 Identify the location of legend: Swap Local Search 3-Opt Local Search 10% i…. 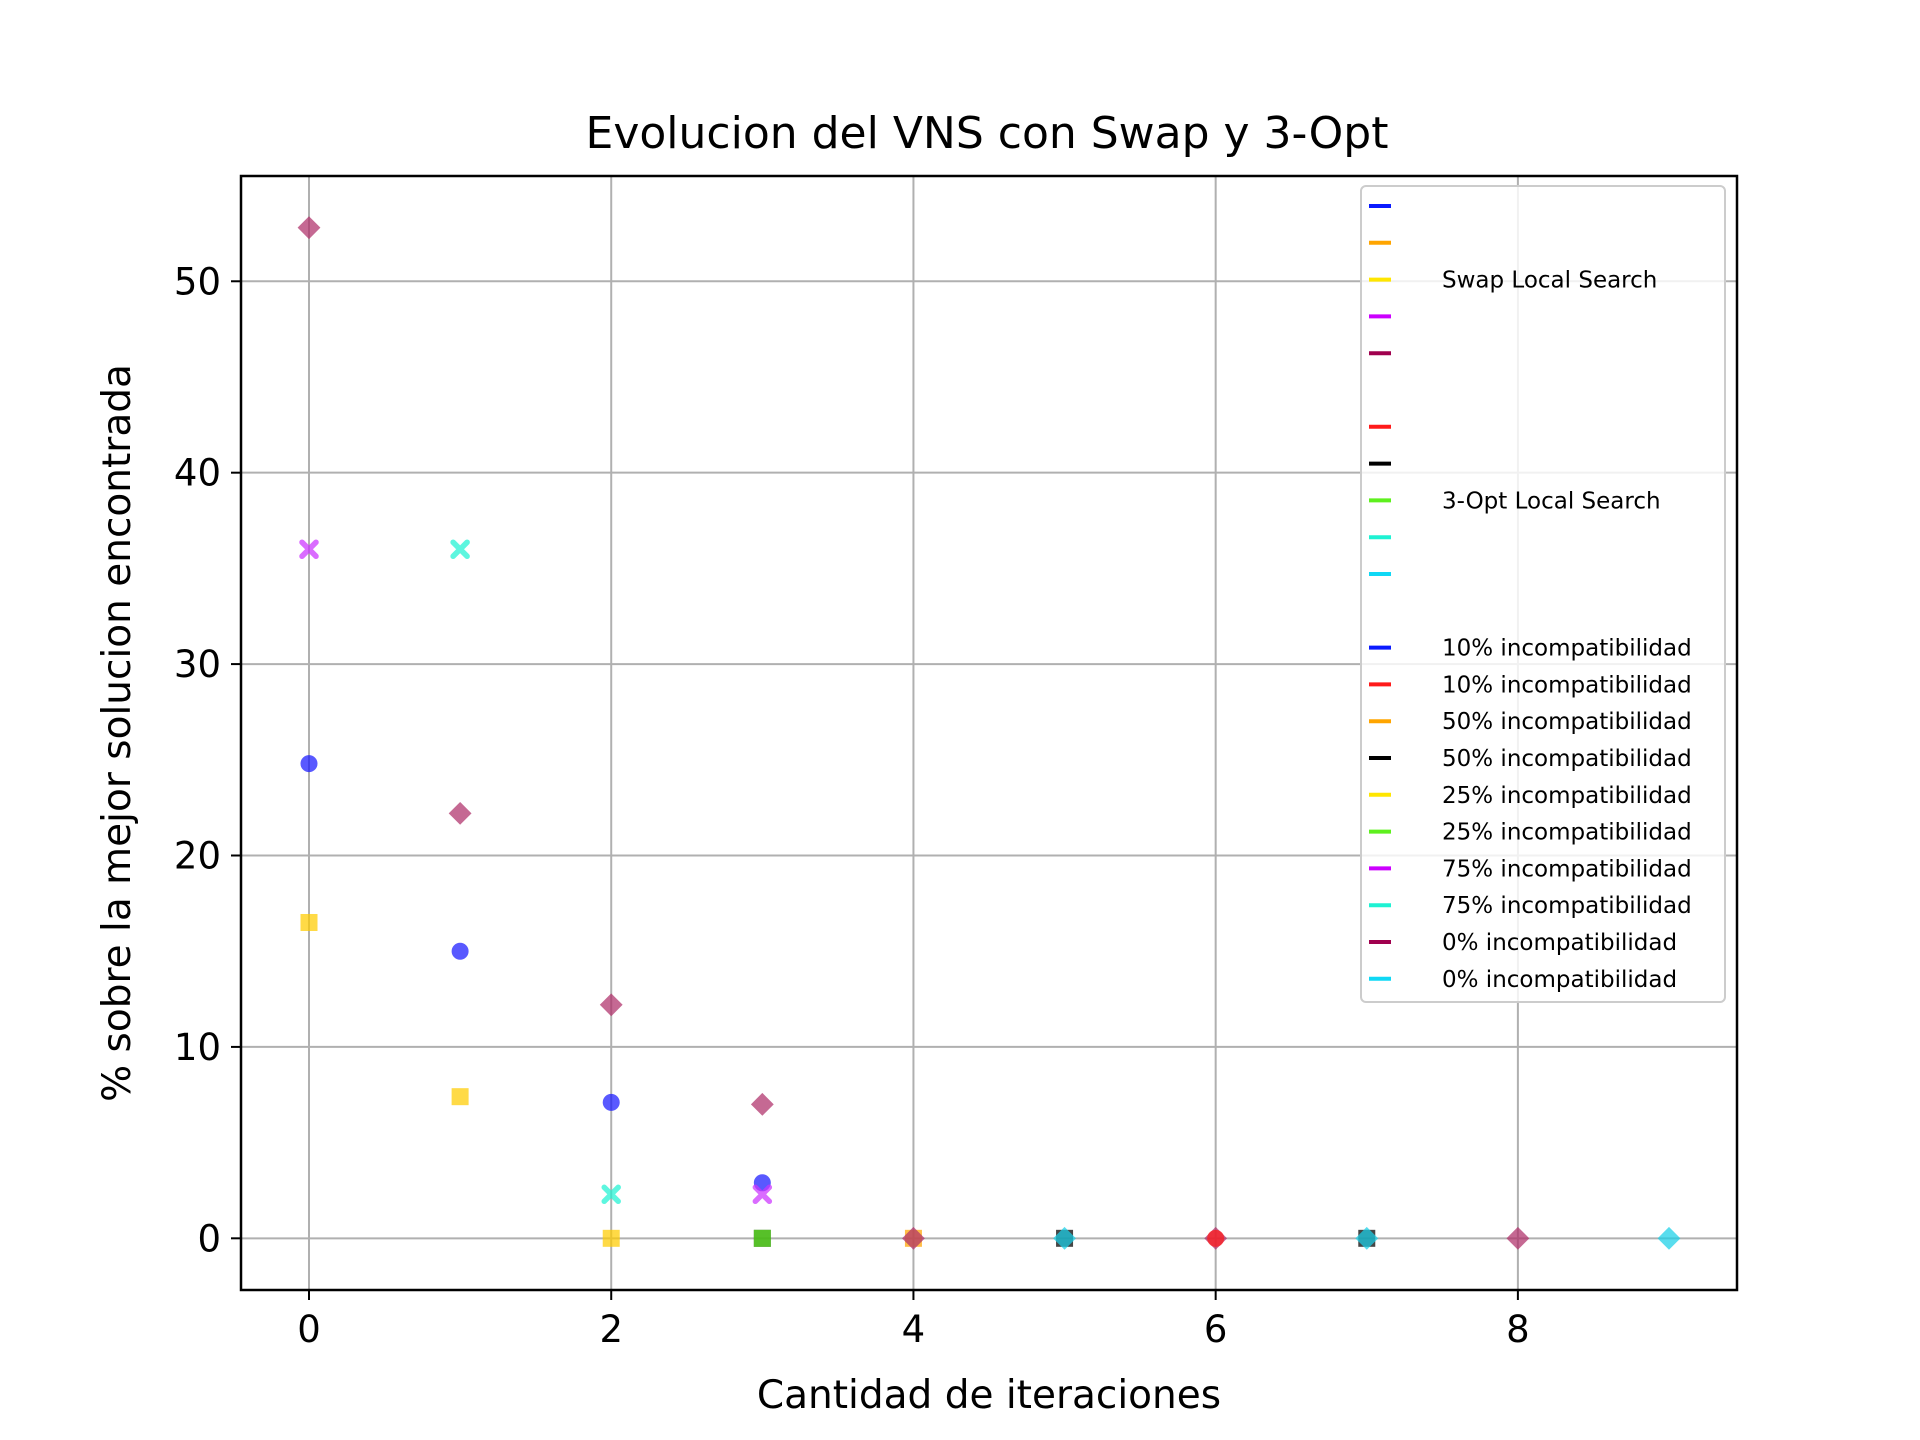
(1543, 594).